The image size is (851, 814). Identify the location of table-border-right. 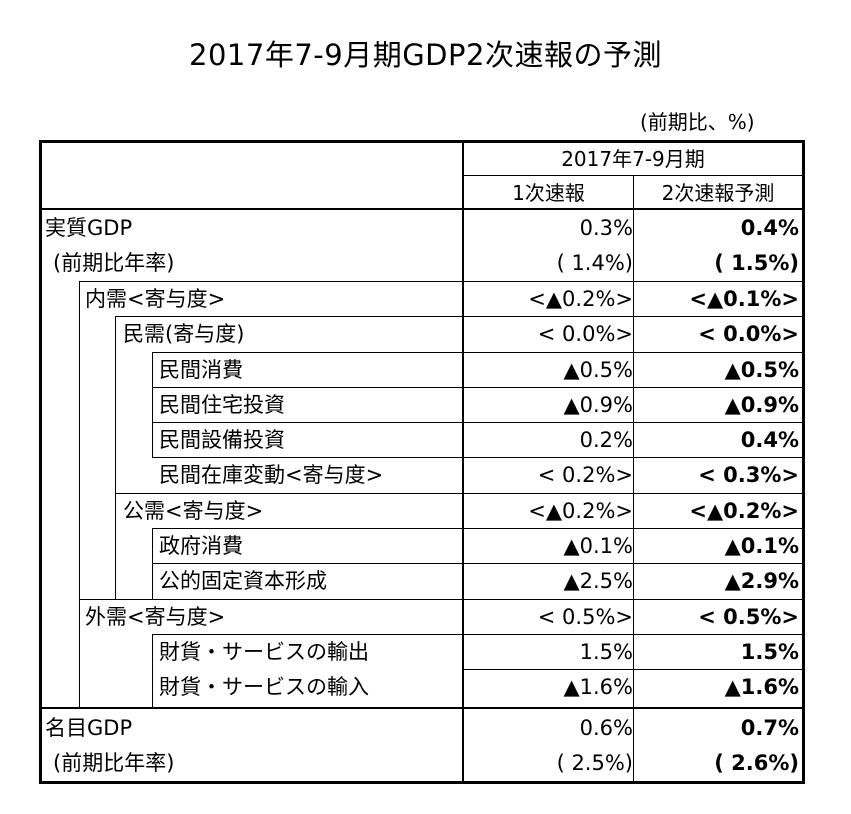
(803, 462).